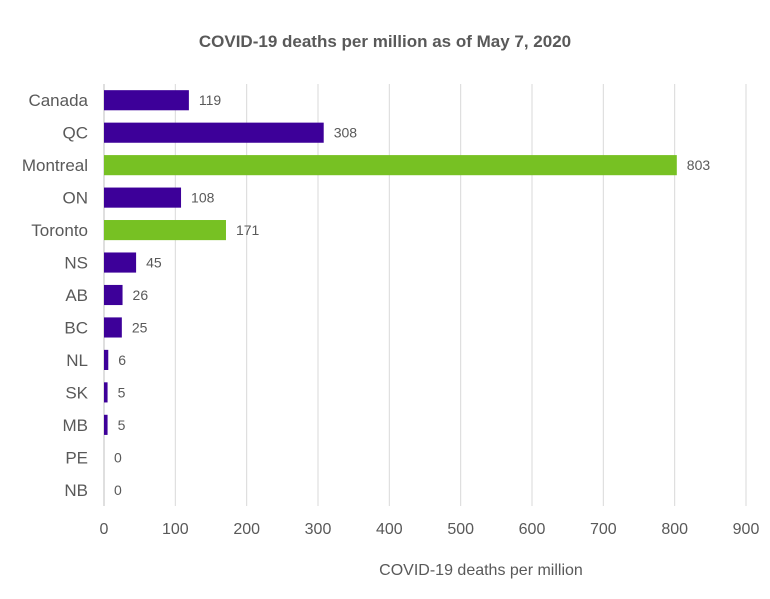 The height and width of the screenshot is (599, 770). What do you see at coordinates (746, 529) in the screenshot?
I see `x-tick-label: 900` at bounding box center [746, 529].